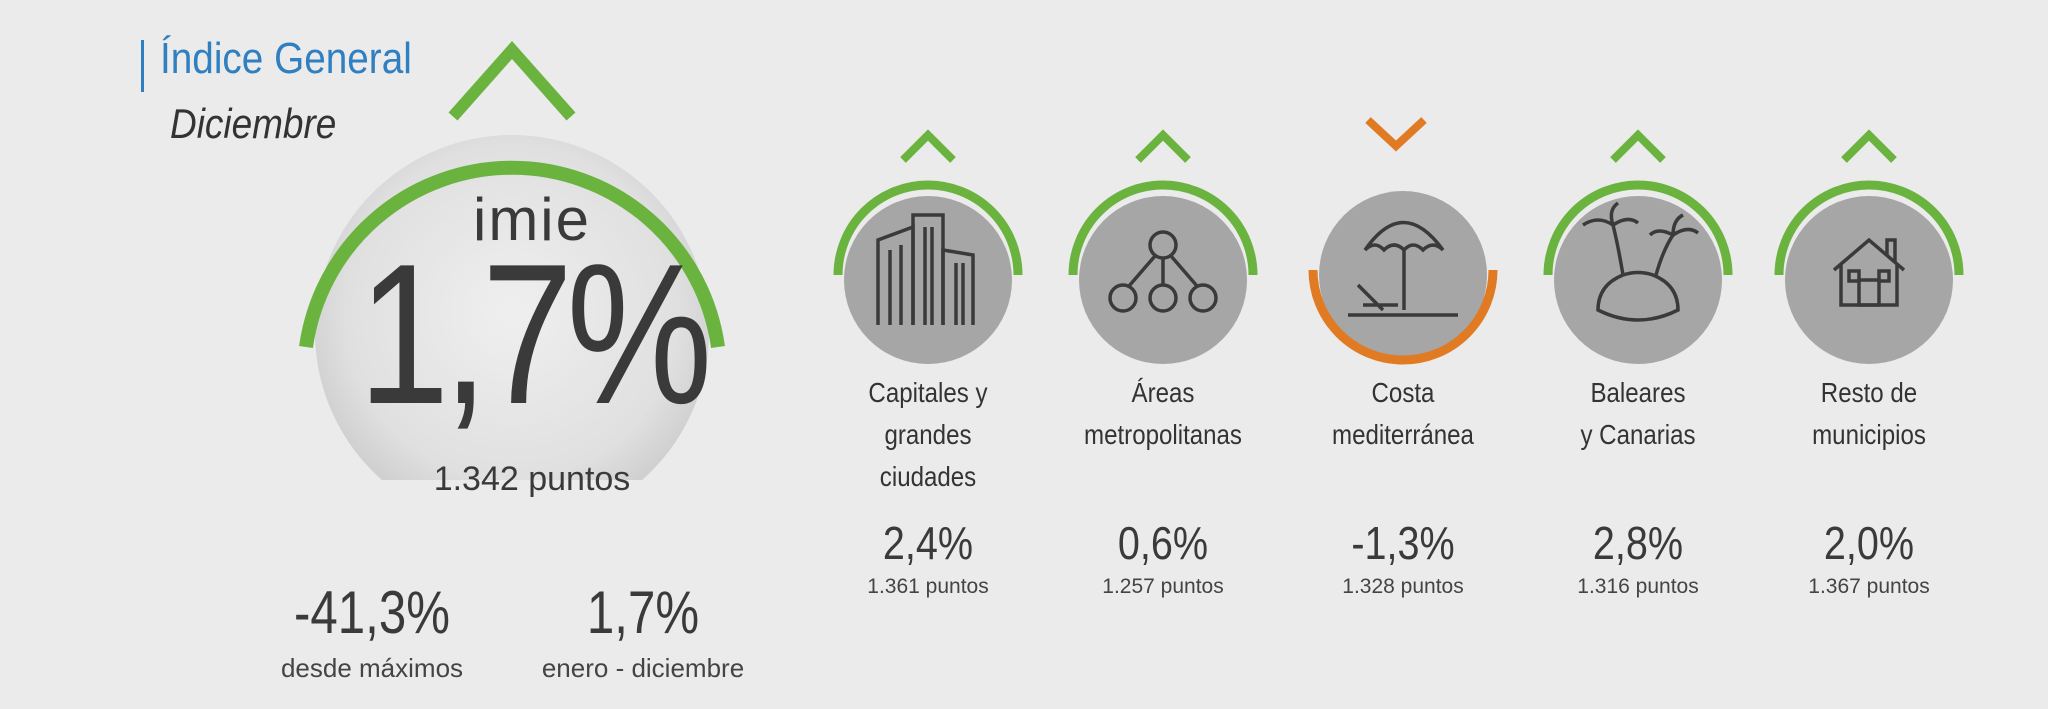 This screenshot has width=2048, height=709. I want to click on imie-logo: imie, so click(531, 219).